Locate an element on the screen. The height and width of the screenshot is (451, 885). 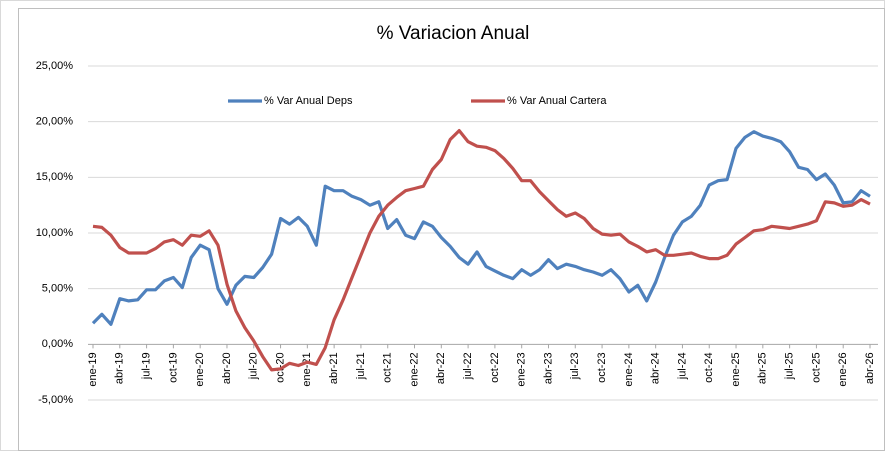
x-tick-label: abr-24 is located at coordinates (656, 368).